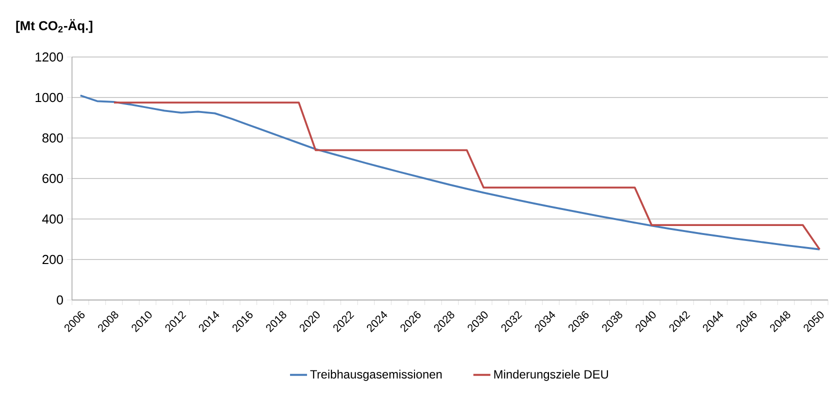  I want to click on y-tick-label: 400, so click(52, 219).